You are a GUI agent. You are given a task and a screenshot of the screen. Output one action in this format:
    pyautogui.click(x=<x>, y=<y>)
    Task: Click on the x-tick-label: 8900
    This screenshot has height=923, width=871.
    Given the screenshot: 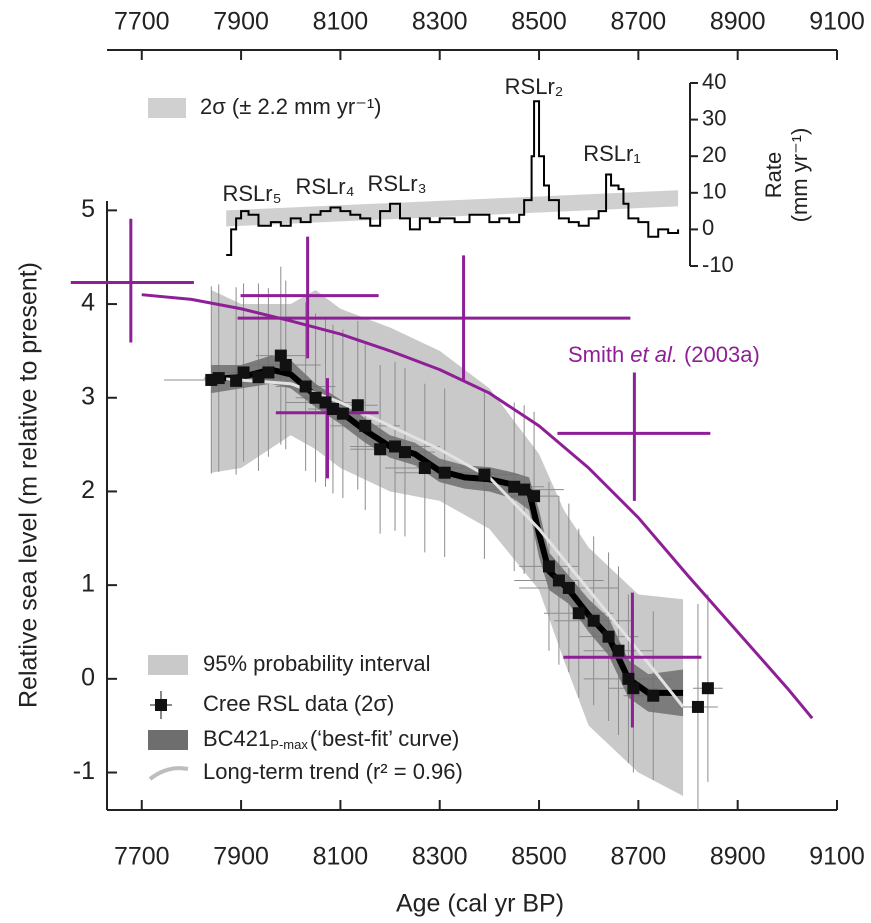 What is the action you would take?
    pyautogui.click(x=738, y=857)
    